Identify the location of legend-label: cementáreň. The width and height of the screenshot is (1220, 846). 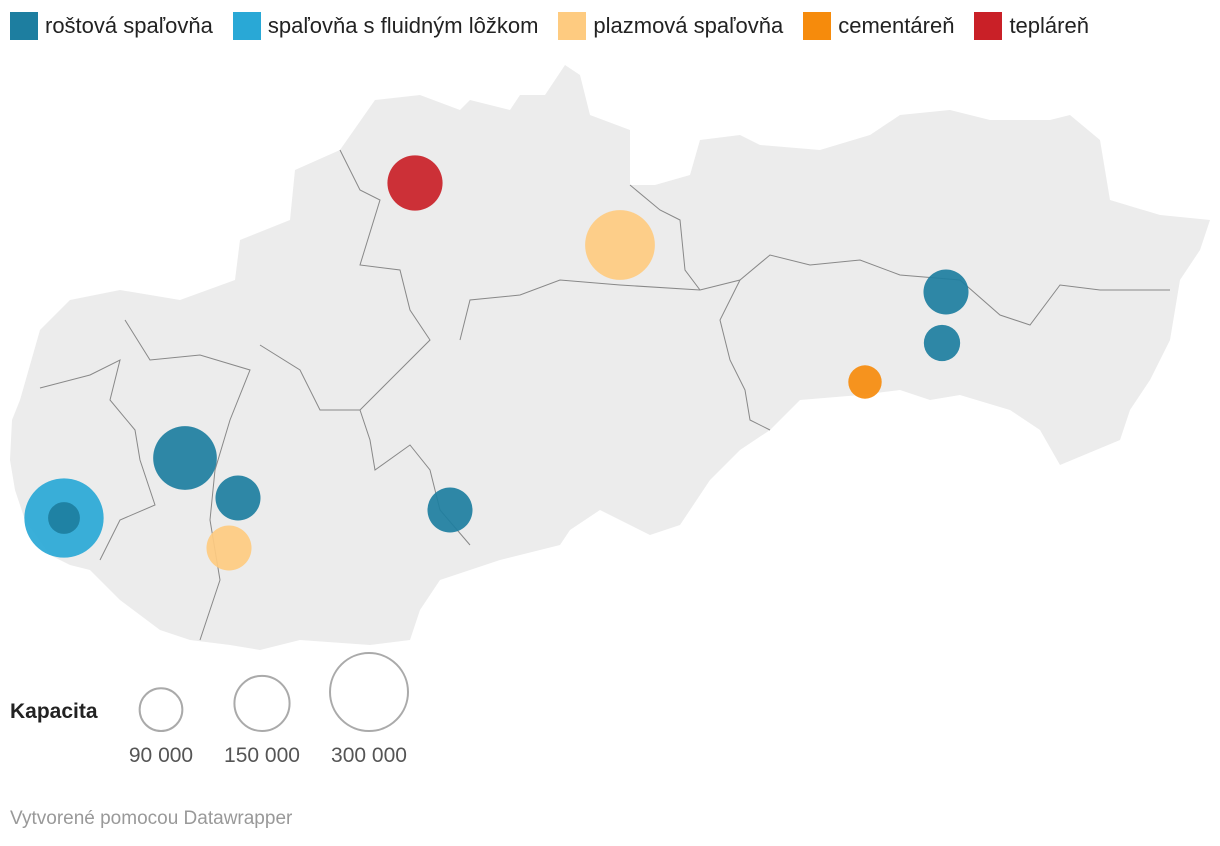
(896, 25).